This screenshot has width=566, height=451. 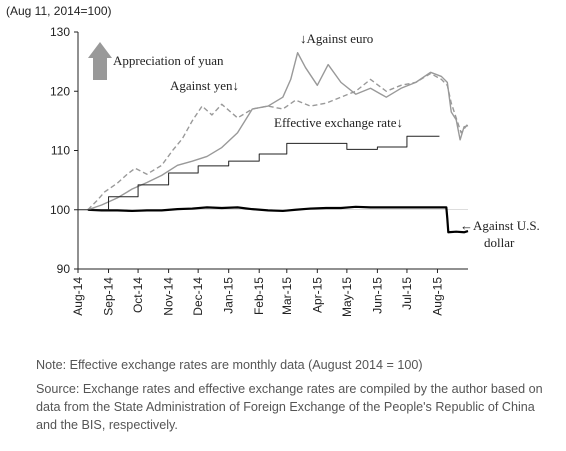 I want to click on y-tick-label: 100, so click(x=60, y=210).